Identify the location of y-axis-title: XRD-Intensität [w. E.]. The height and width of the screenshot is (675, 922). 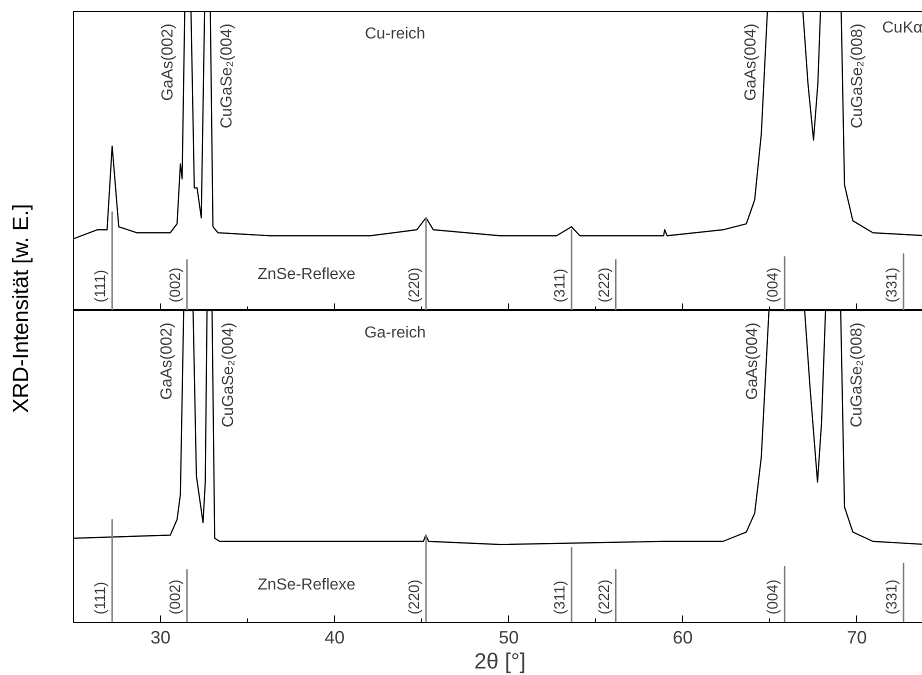
(20, 308).